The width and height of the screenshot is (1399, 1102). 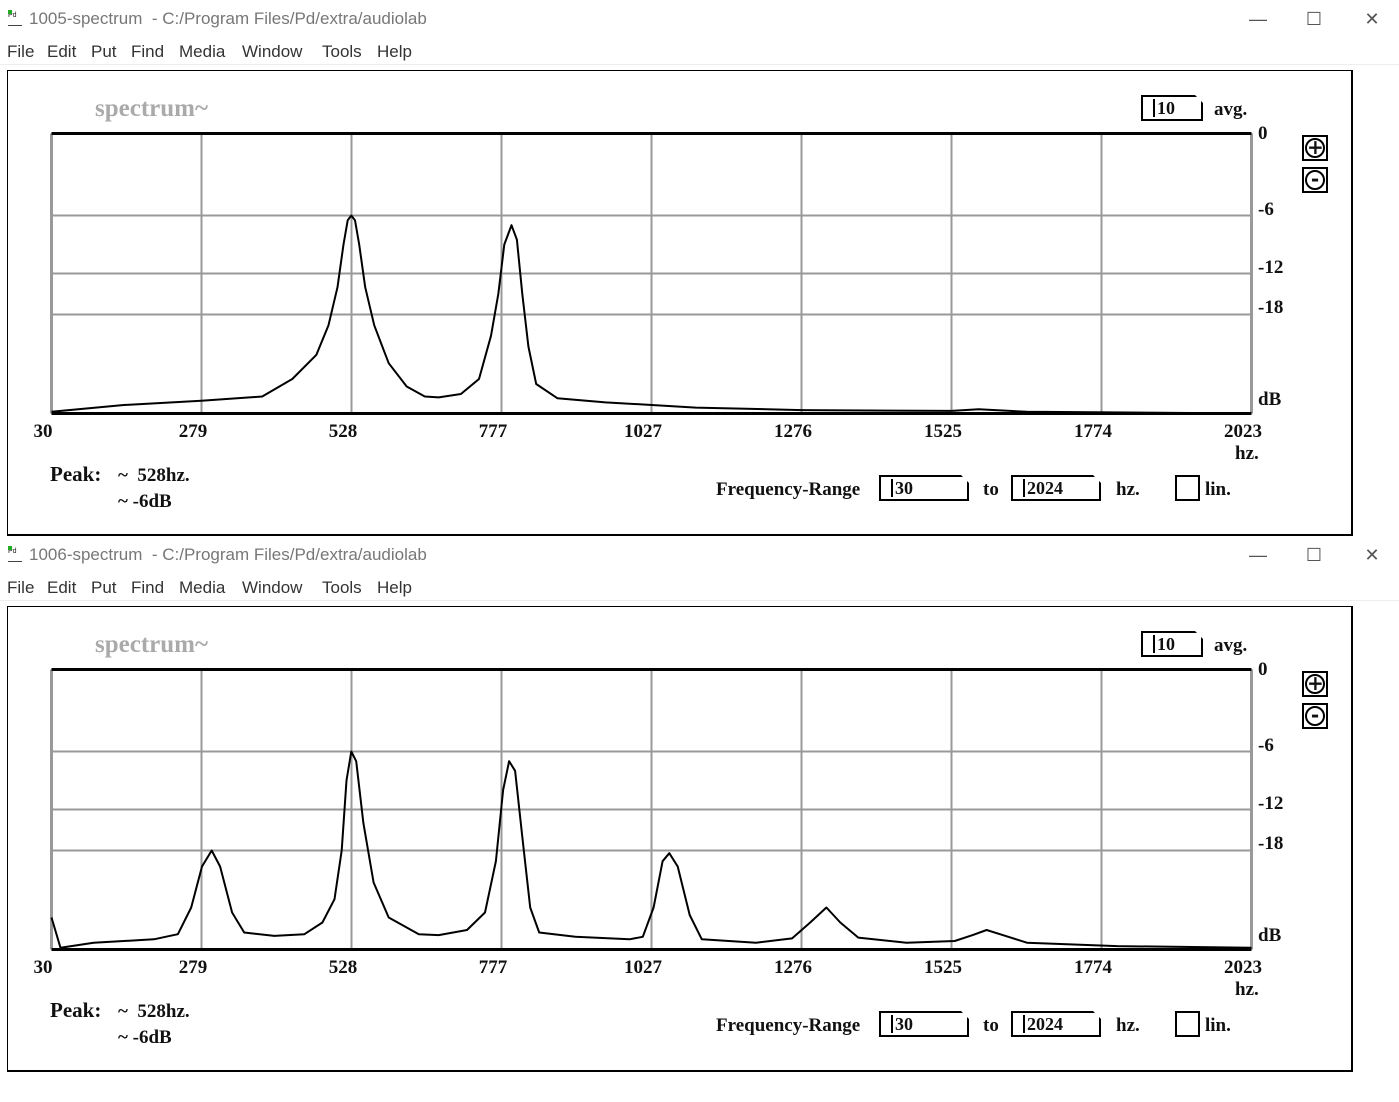 What do you see at coordinates (643, 967) in the screenshot?
I see `x-tick-label: 1027` at bounding box center [643, 967].